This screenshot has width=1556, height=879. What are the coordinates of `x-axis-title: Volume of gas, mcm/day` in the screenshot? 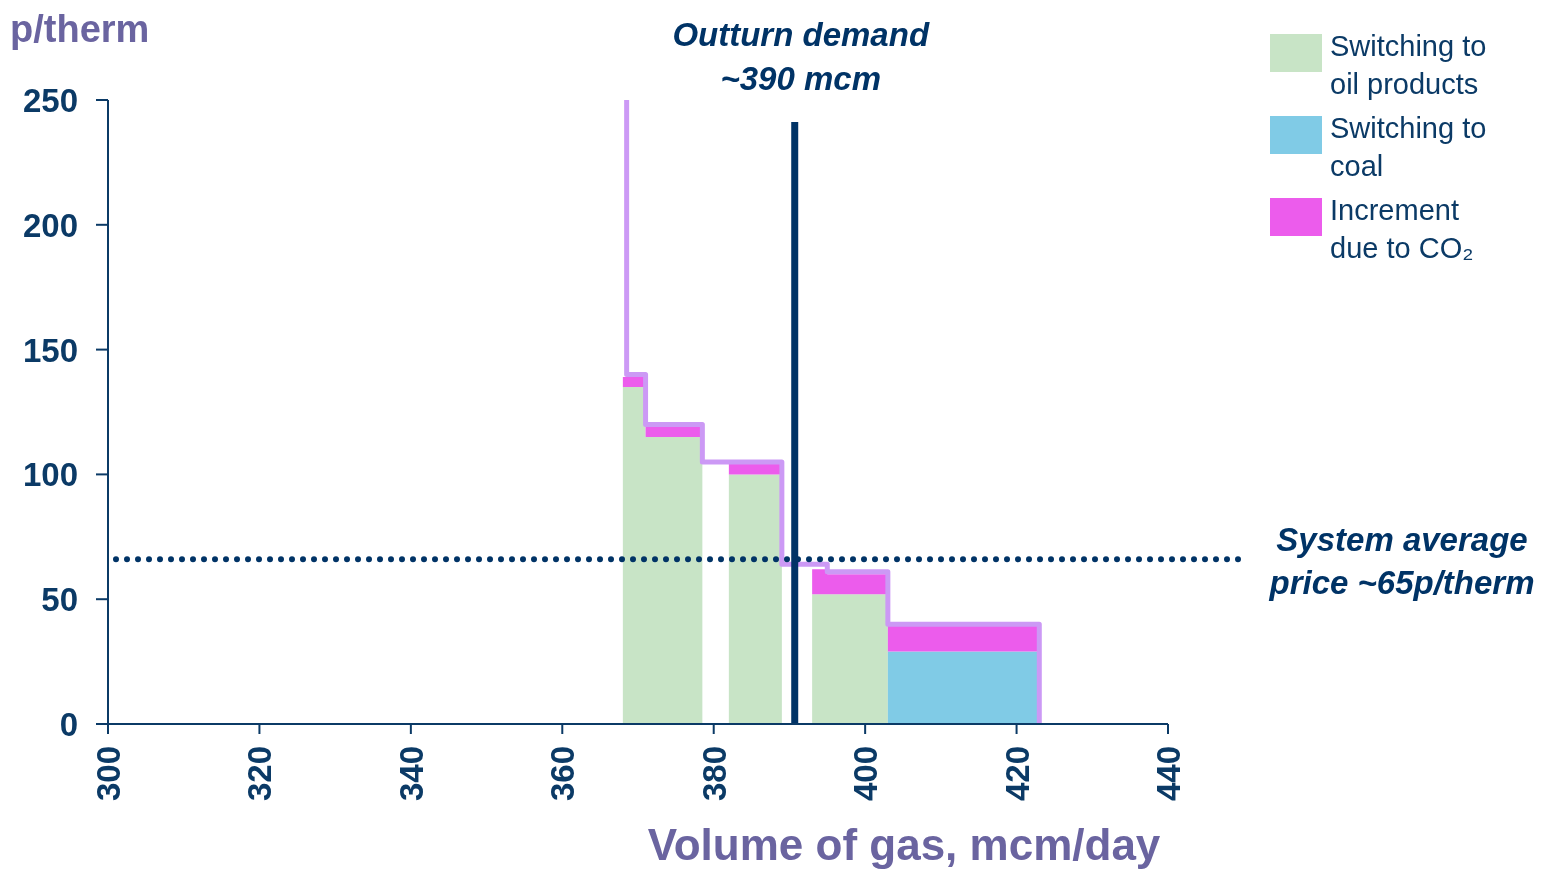 It's located at (904, 844).